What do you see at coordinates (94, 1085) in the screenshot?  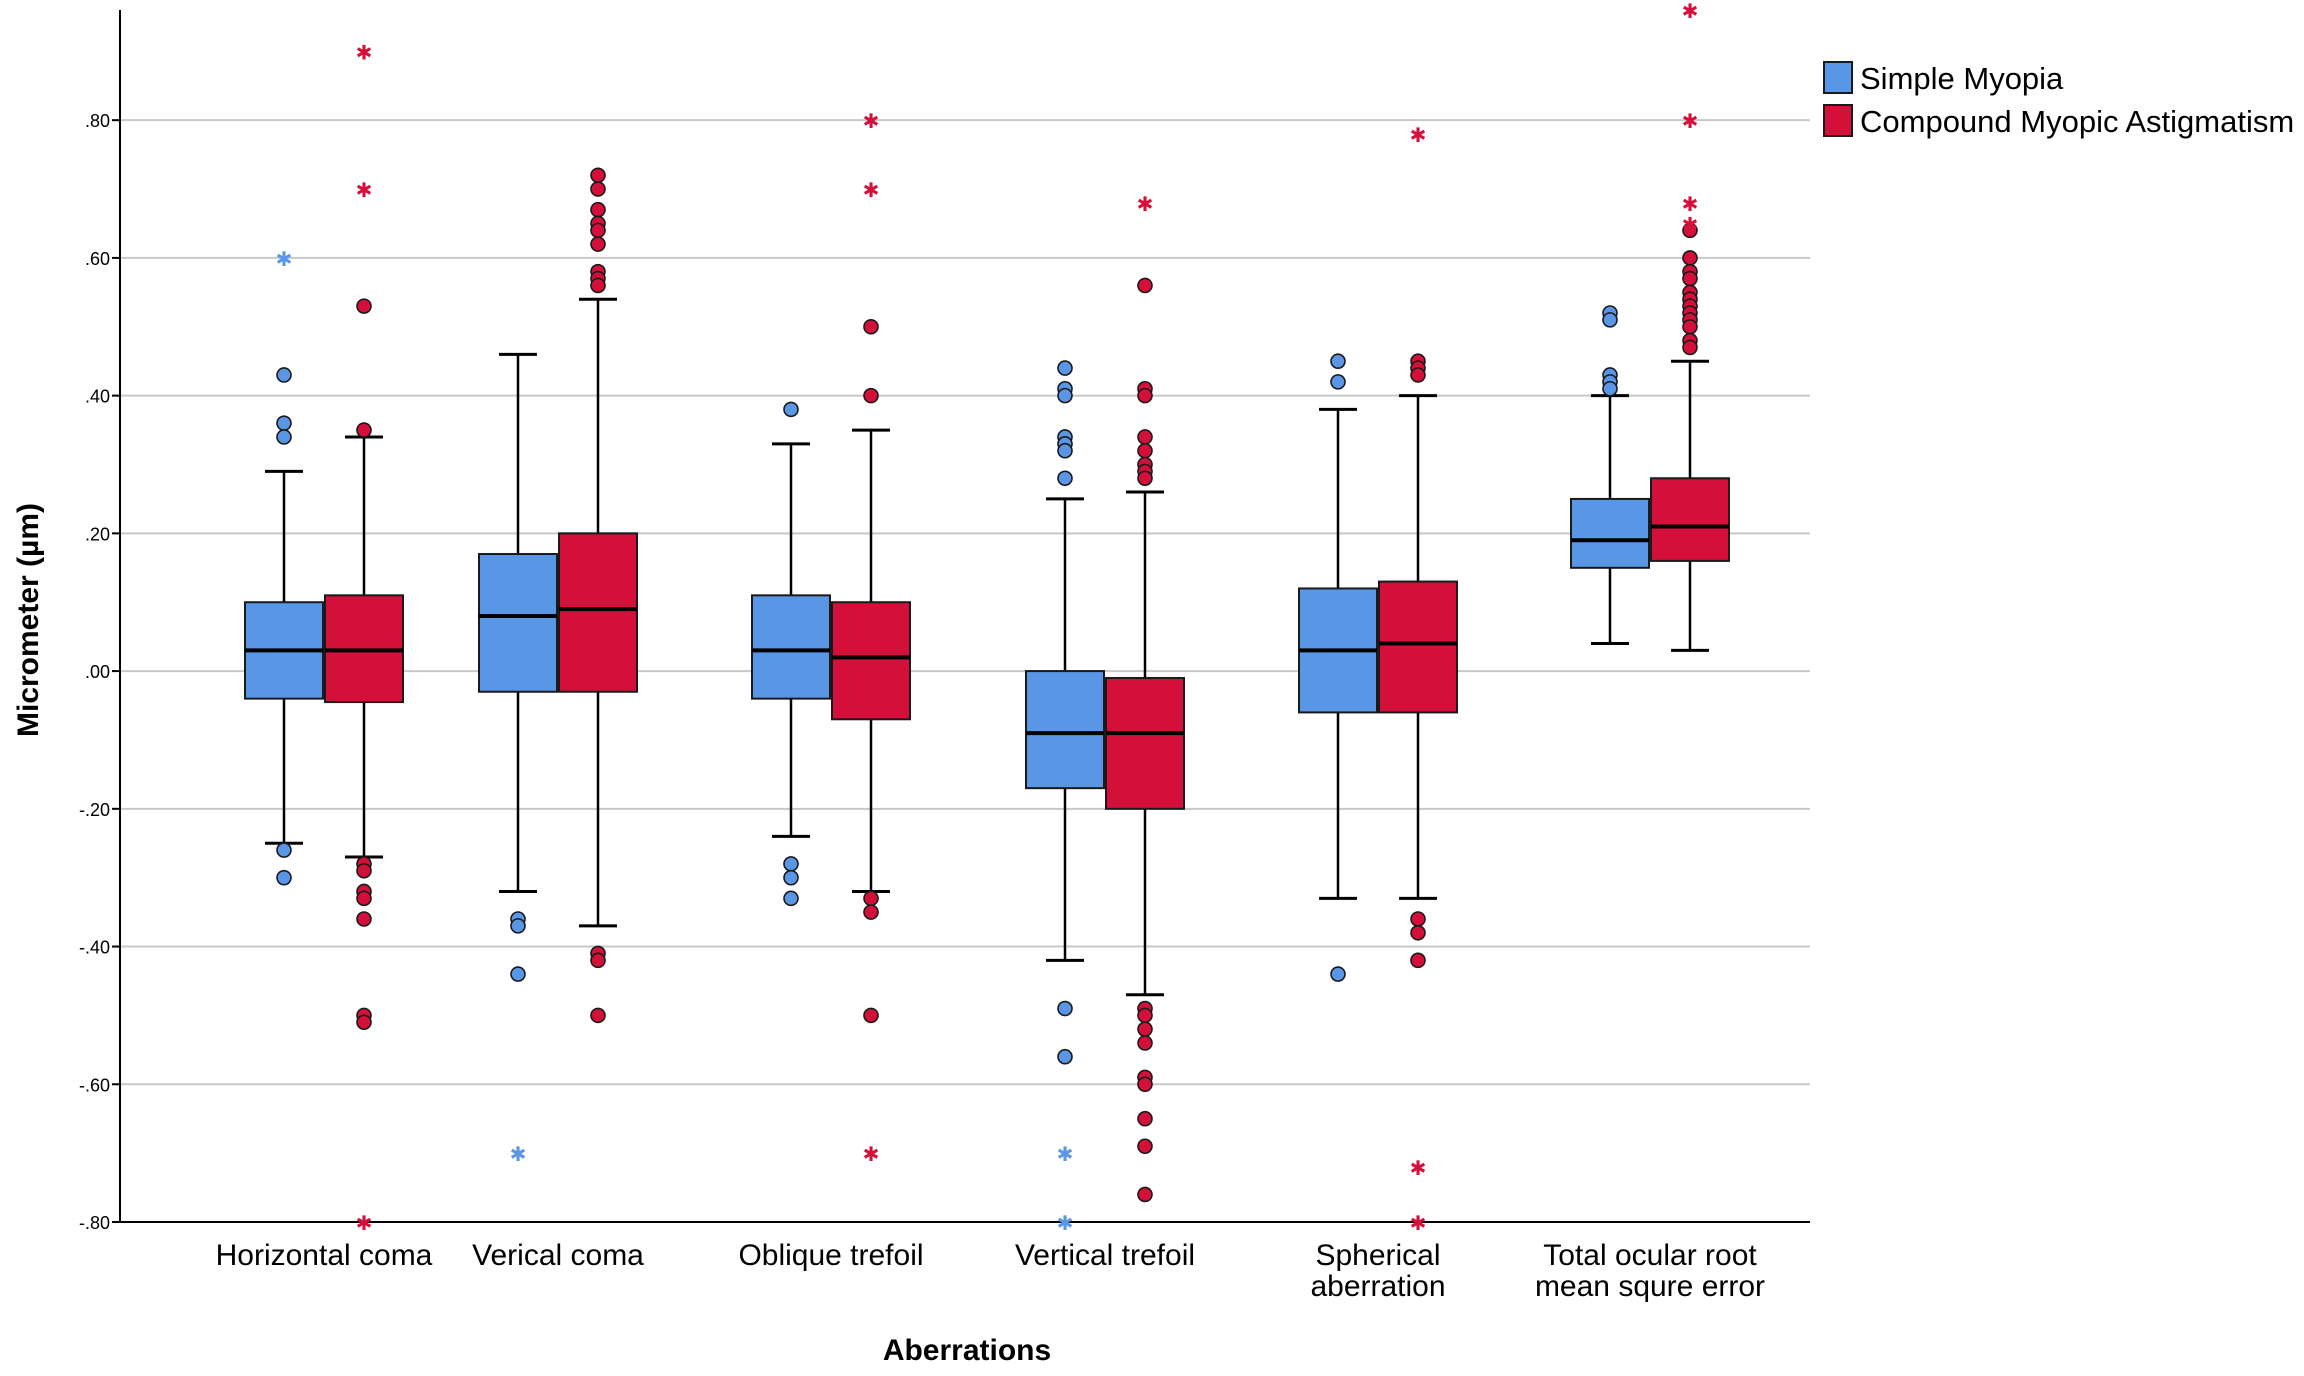 I see `y-tick-label: -.60` at bounding box center [94, 1085].